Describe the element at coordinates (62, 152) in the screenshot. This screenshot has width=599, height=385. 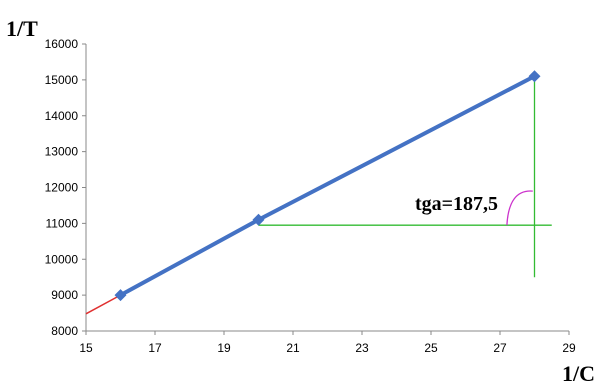
I see `y-tick-label: 13000` at that location.